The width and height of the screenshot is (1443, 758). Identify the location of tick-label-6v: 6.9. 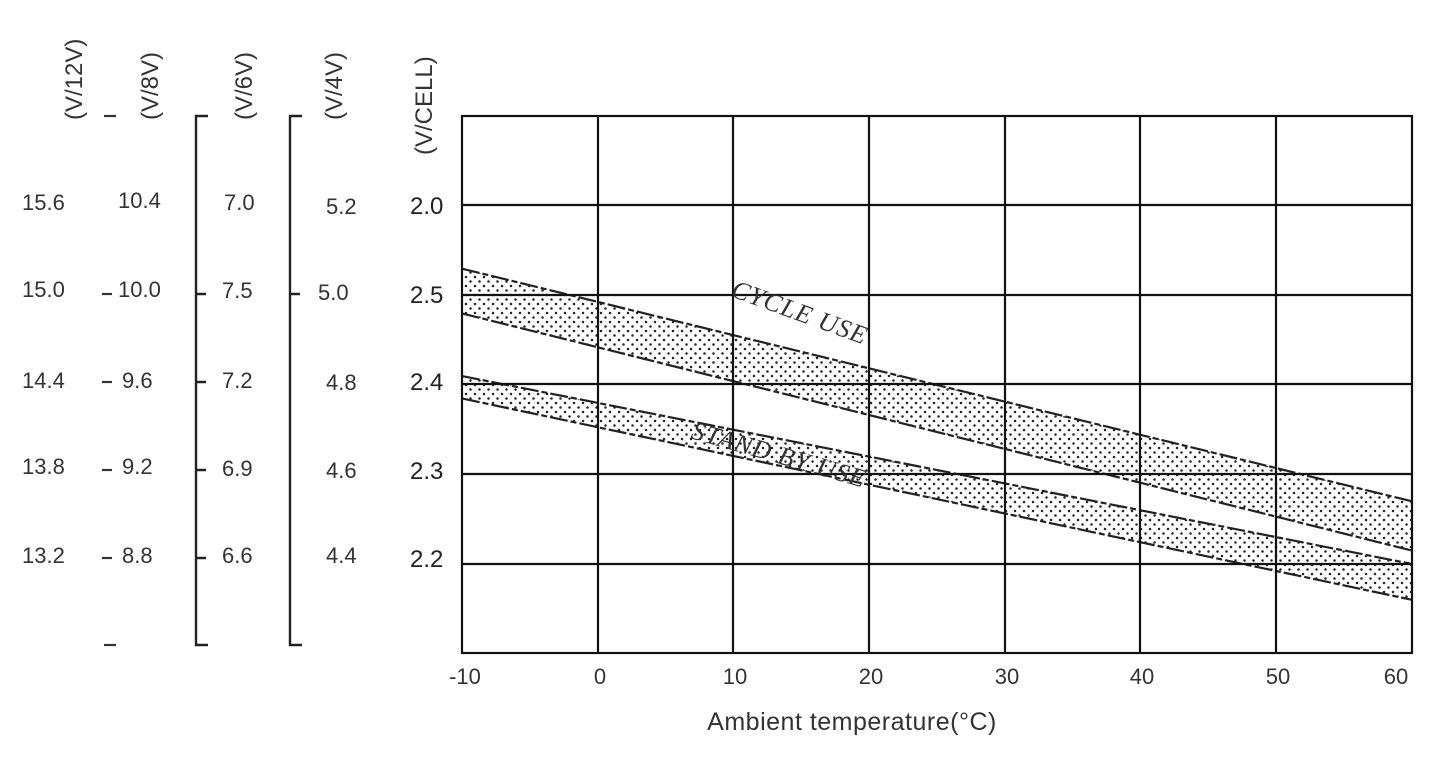
(237, 468).